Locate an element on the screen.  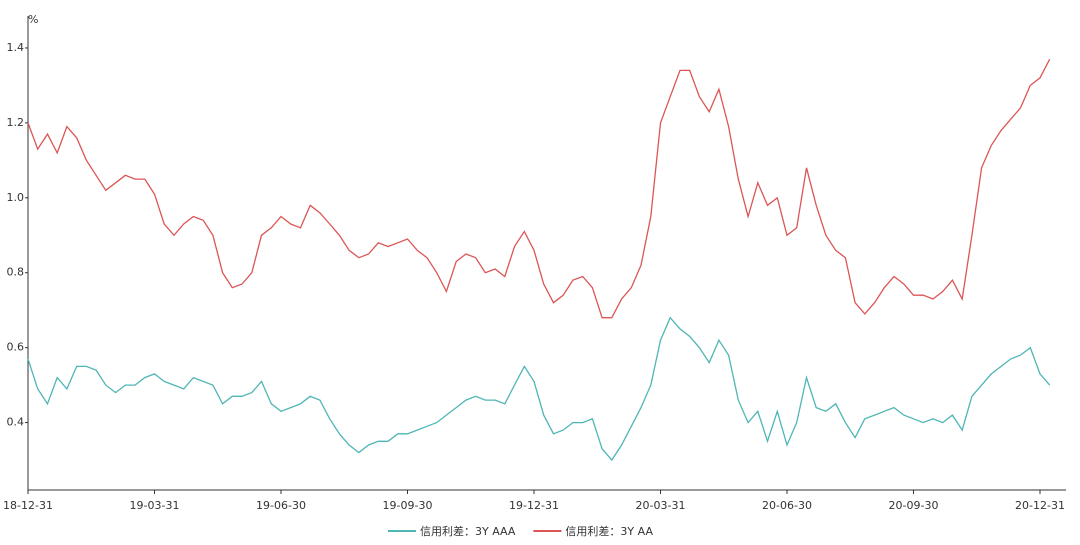
x-tick-label: 20-12-31 is located at coordinates (1040, 505).